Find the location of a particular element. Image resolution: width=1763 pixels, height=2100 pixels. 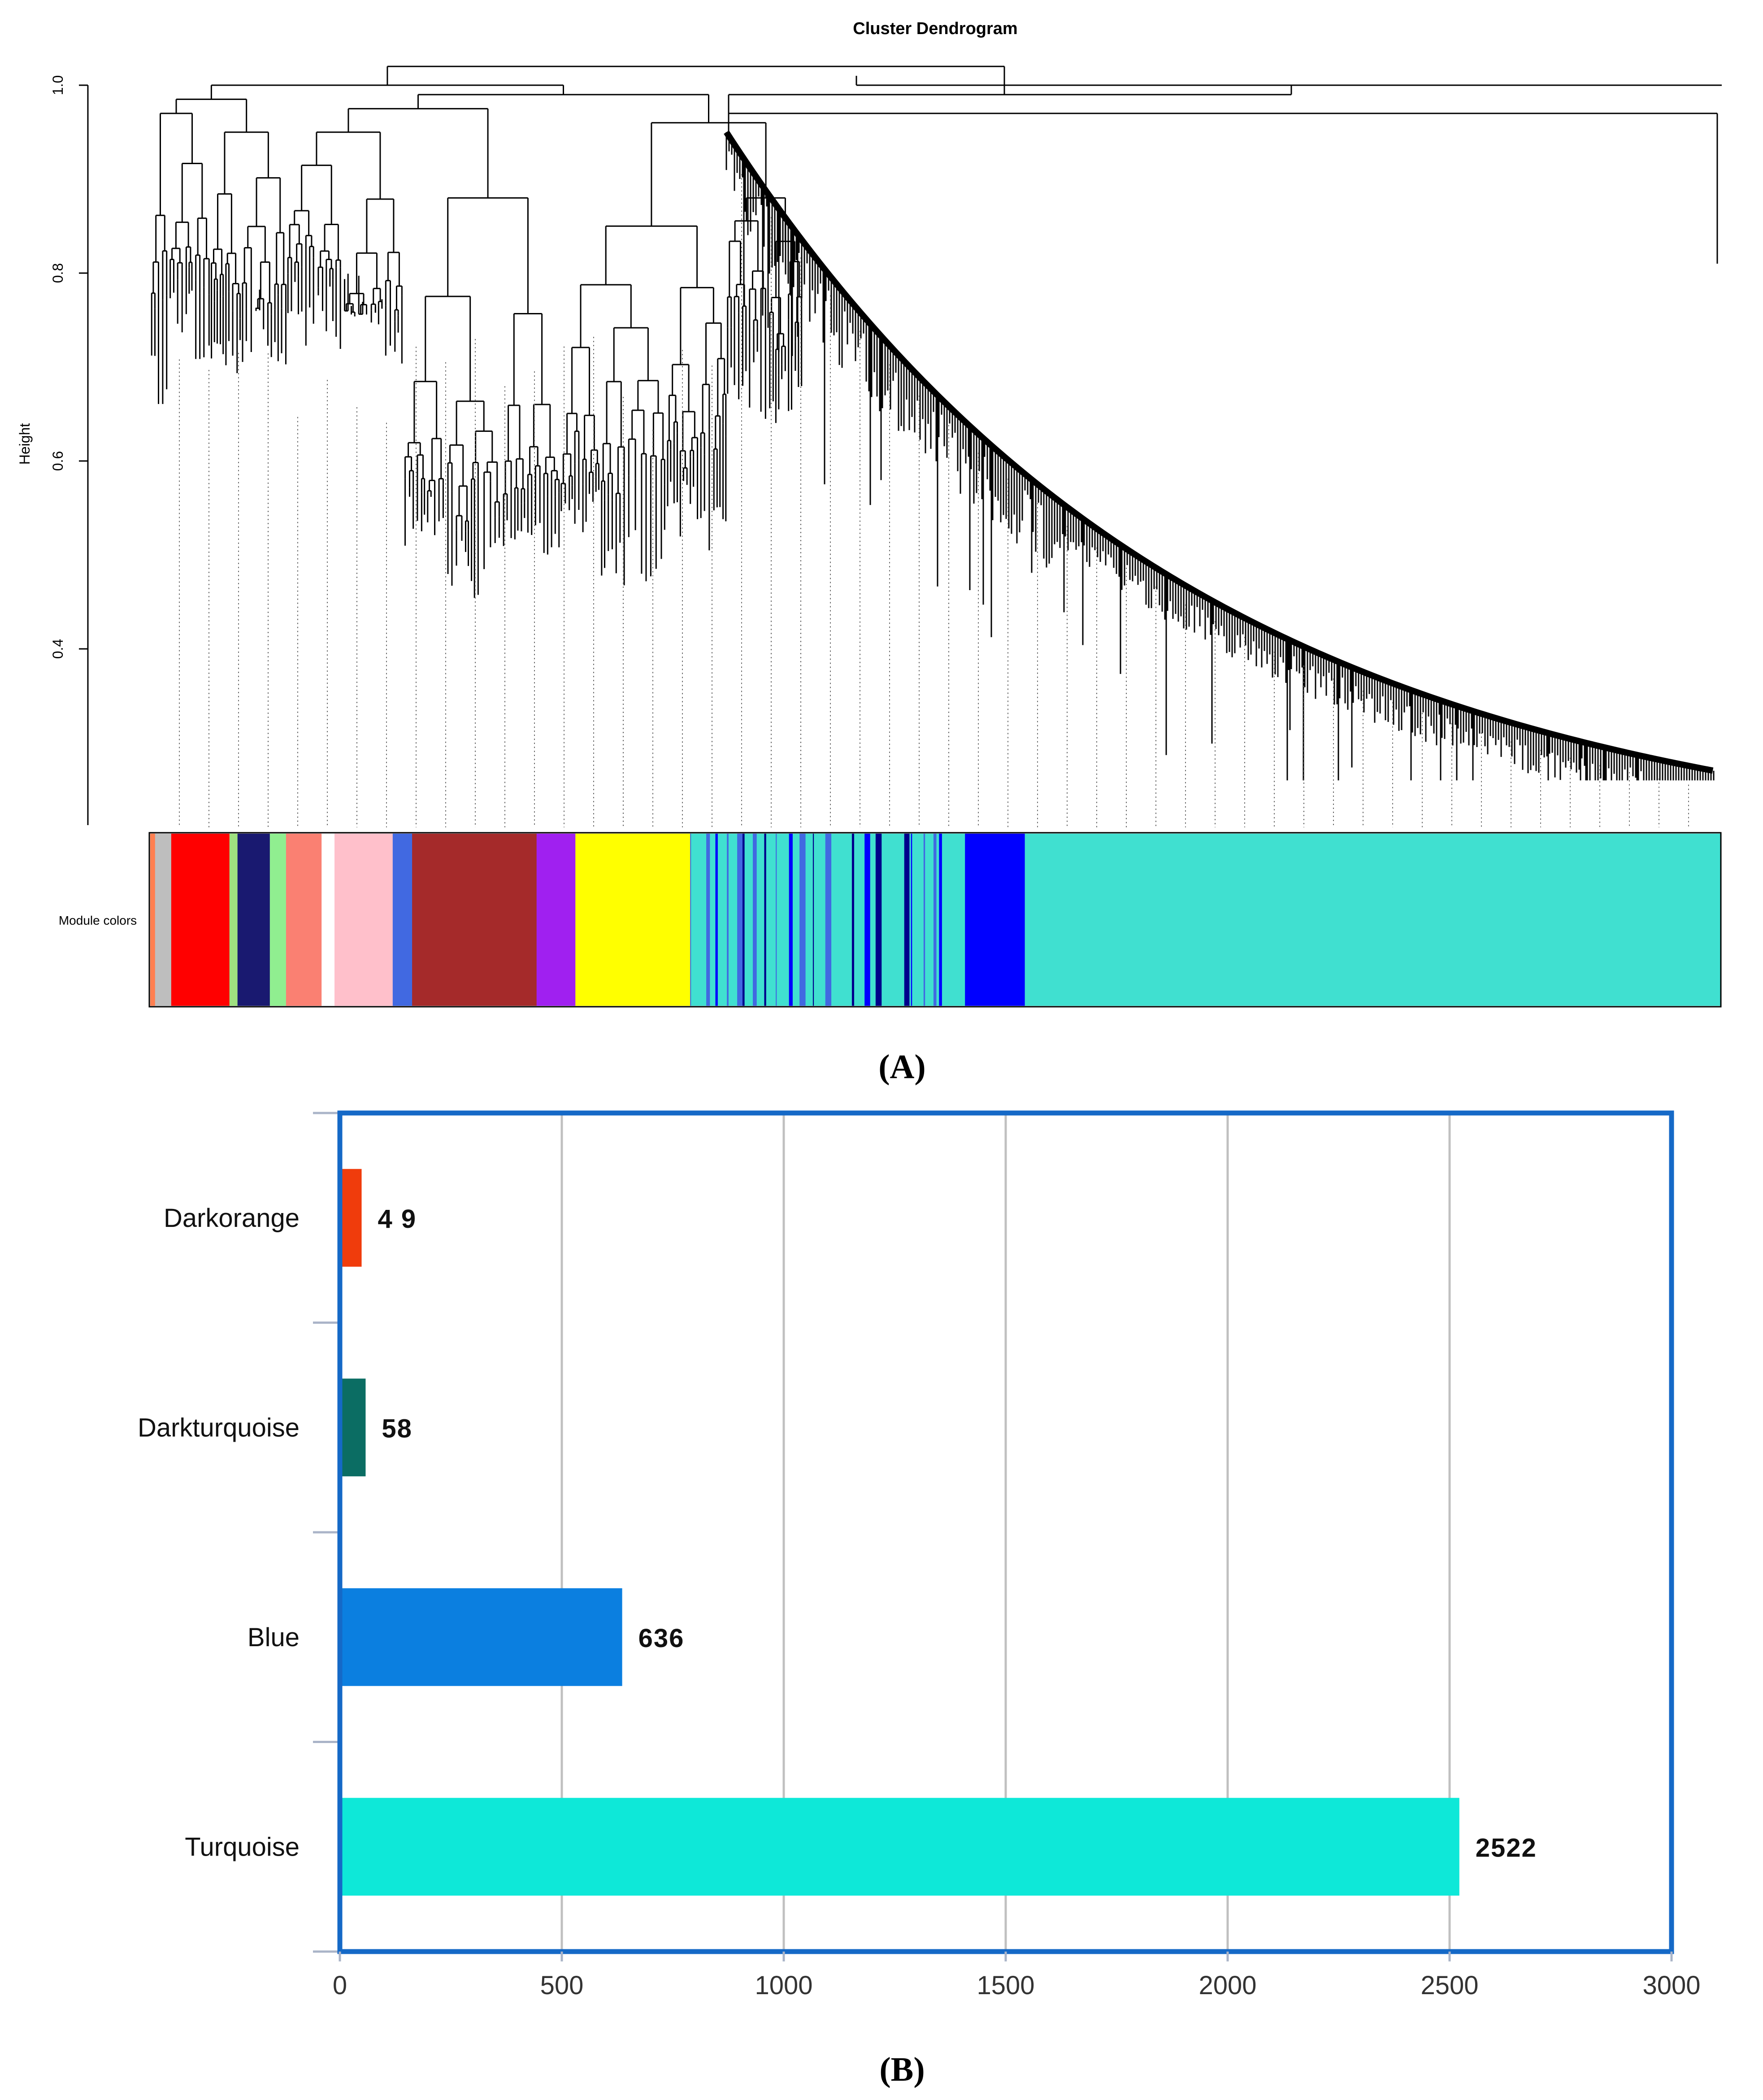

module-color-lightgreen is located at coordinates (278, 920).